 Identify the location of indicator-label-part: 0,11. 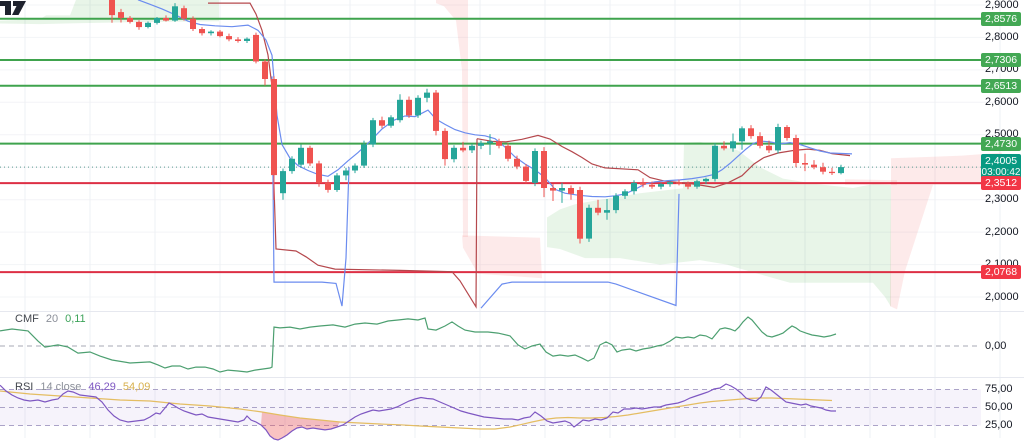
(75, 319).